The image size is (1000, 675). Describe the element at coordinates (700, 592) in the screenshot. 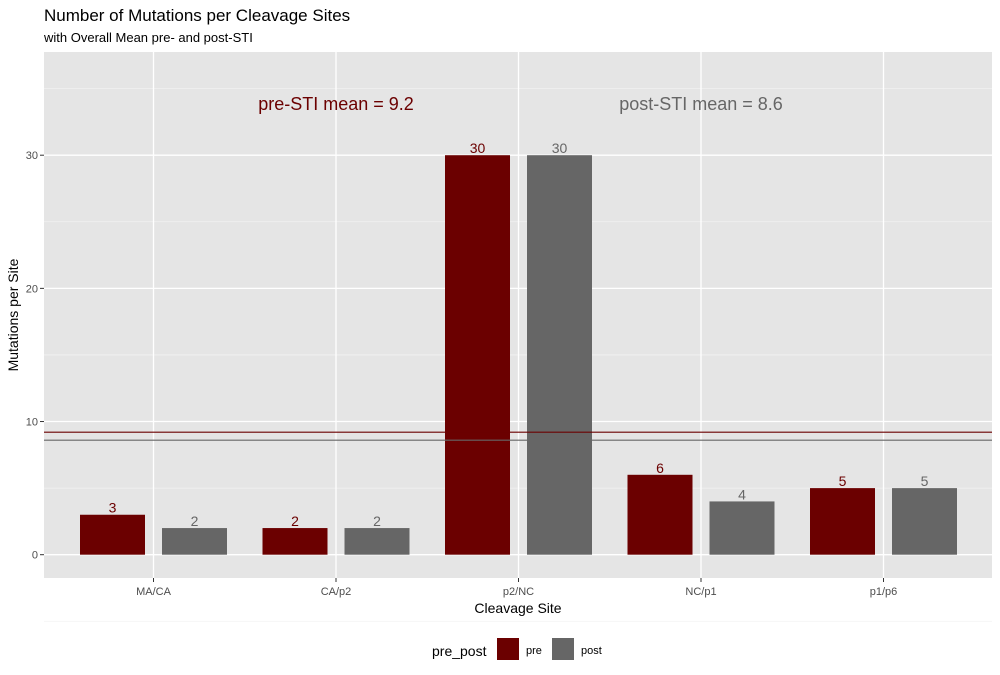

I see `x-tick-label: NC/p1` at that location.